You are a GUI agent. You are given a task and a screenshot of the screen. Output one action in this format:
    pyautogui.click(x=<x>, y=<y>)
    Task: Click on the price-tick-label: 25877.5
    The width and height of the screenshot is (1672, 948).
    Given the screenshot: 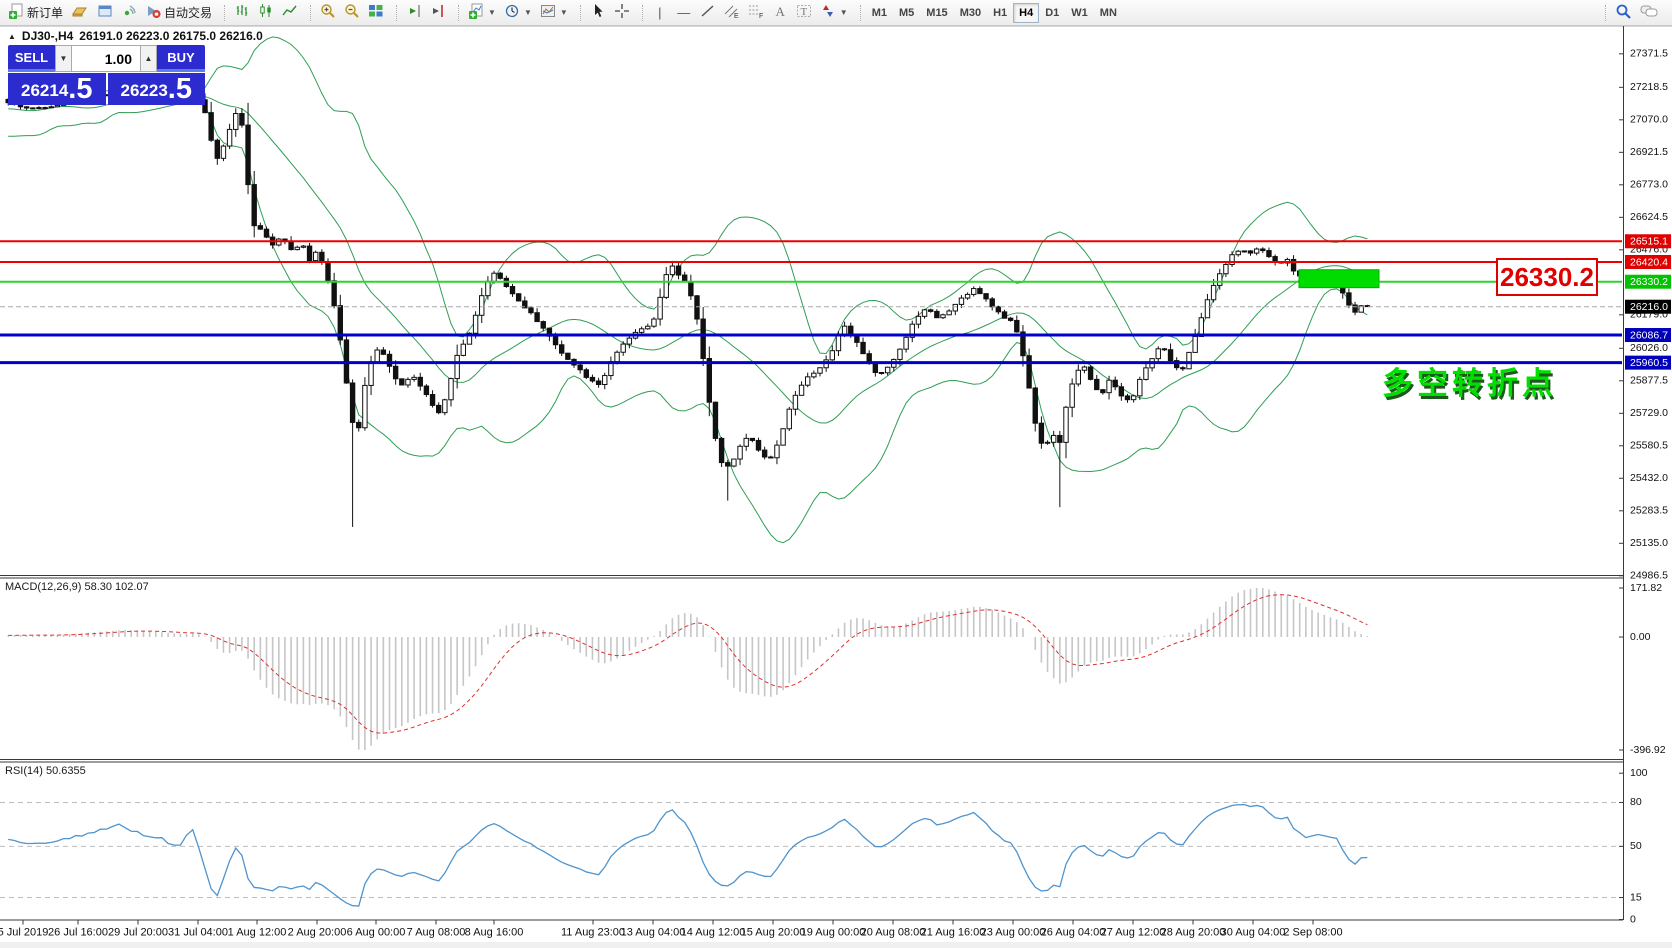 What is the action you would take?
    pyautogui.click(x=1649, y=381)
    